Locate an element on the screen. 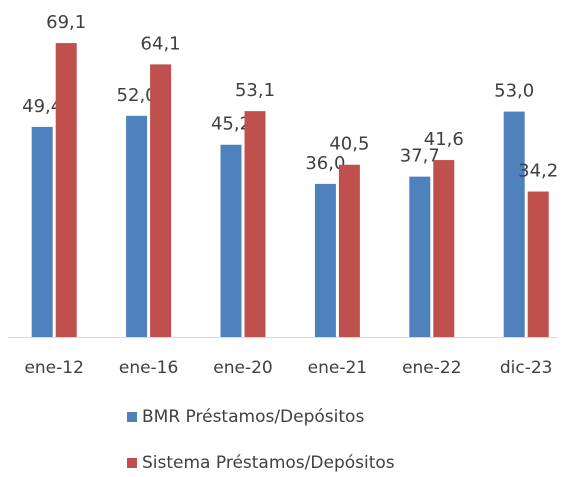 The width and height of the screenshot is (566, 477). value-label: 49,4 is located at coordinates (42, 106).